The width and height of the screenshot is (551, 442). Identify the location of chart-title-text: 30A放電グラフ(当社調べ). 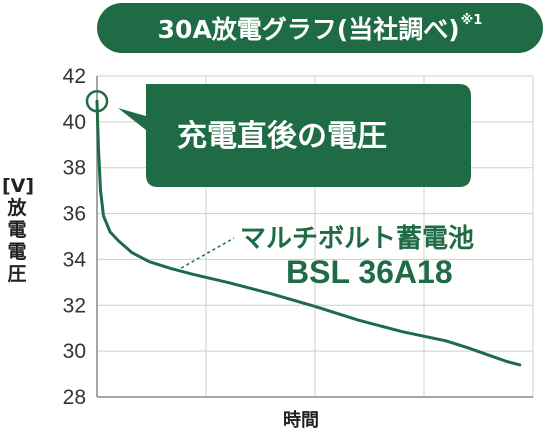
(308, 29).